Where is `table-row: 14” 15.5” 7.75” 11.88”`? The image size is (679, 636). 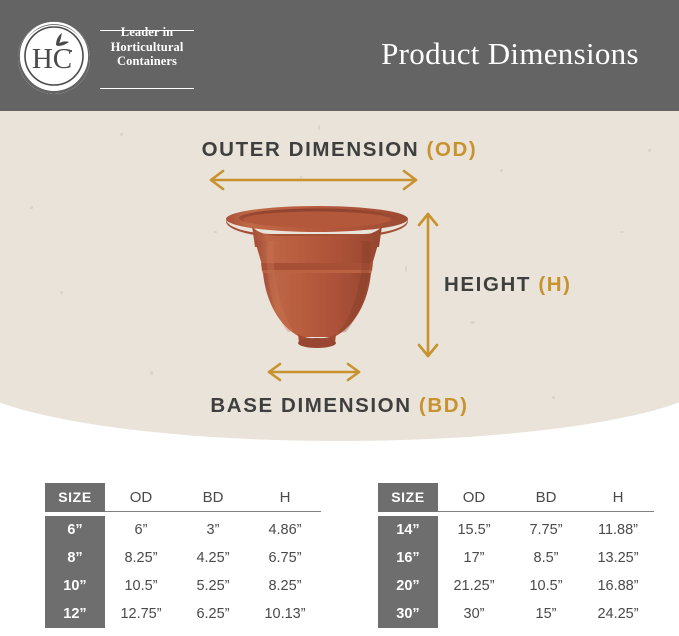 table-row: 14” 15.5” 7.75” 11.88” is located at coordinates (516, 530).